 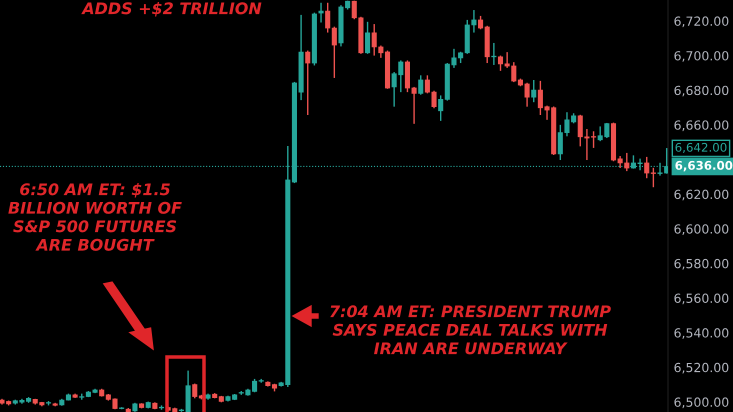 I want to click on y-tick-label: 6,560.00, so click(x=701, y=299).